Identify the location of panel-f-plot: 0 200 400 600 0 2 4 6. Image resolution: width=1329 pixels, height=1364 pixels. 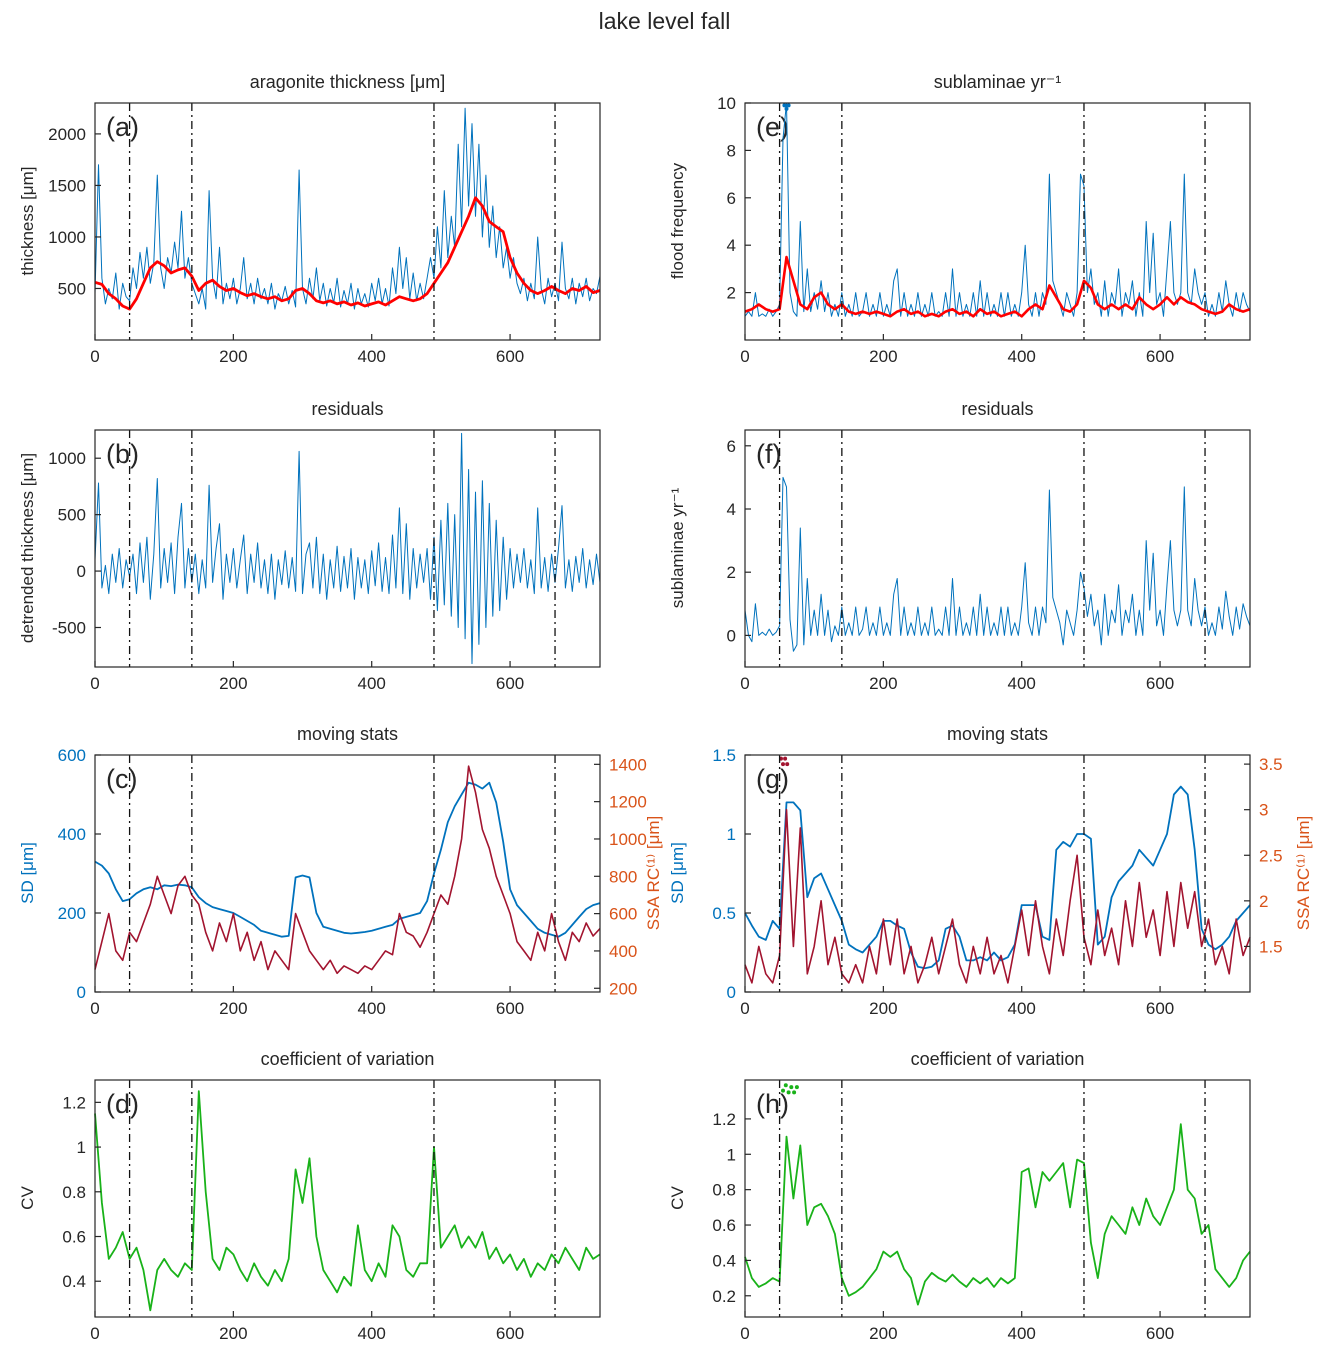
(989, 561).